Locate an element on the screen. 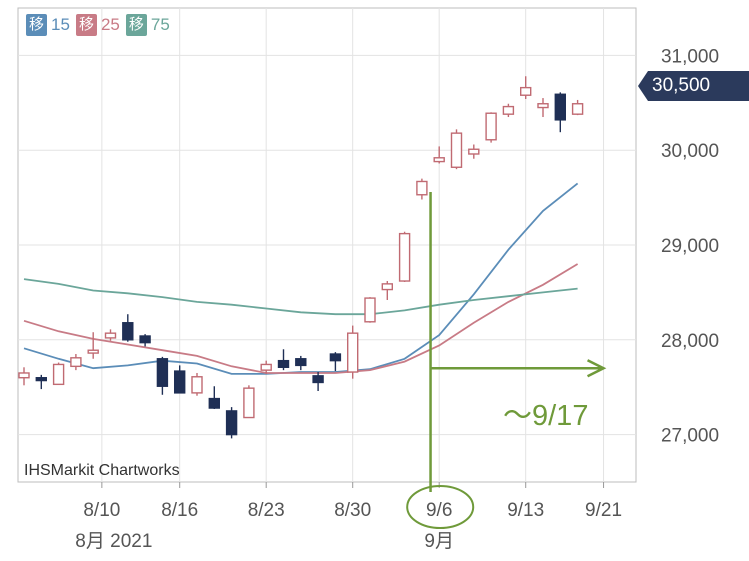 Image resolution: width=749 pixels, height=561 pixels. x-tick-label: 8/10 is located at coordinates (101, 510).